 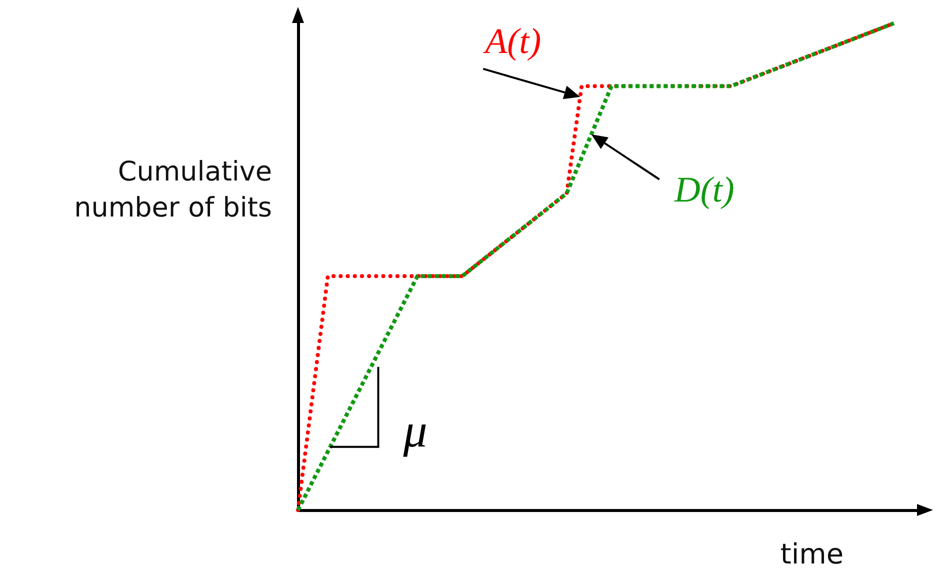 I want to click on x-axis-title: time, so click(x=812, y=554).